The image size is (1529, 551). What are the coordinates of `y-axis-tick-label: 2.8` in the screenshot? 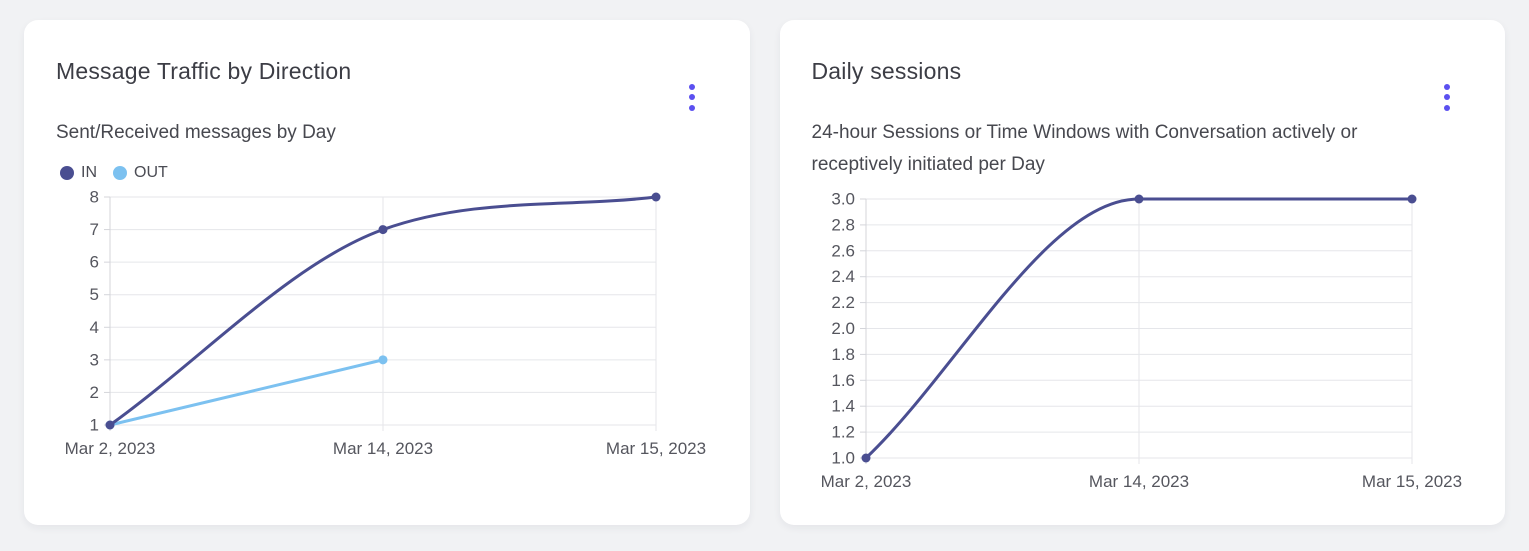 It's located at (843, 225).